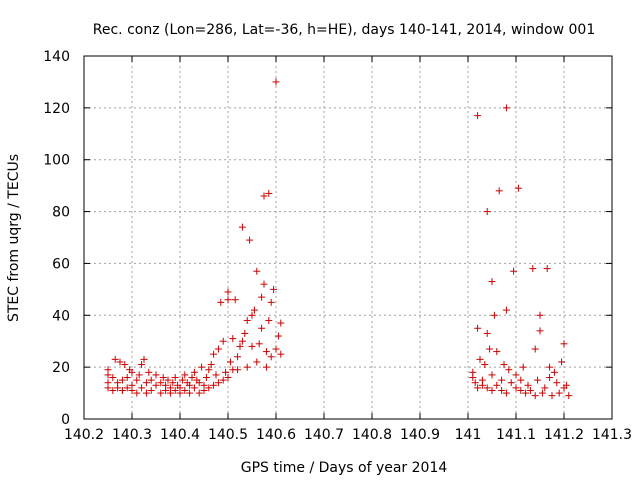 Image resolution: width=640 pixels, height=480 pixels. I want to click on x-tick-label: 141.1, so click(516, 435).